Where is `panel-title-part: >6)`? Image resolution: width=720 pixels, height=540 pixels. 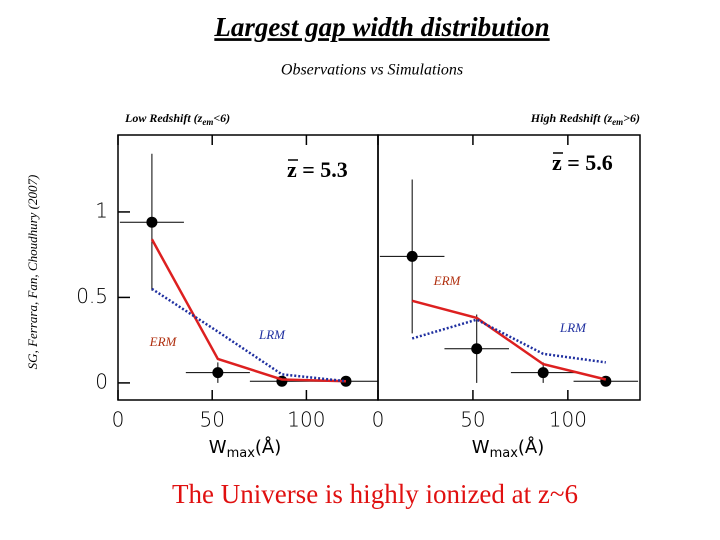
panel-title-part: >6) is located at coordinates (631, 118).